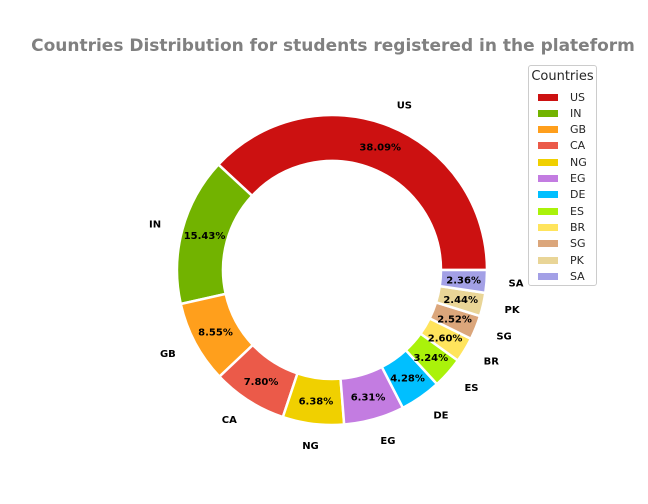 The height and width of the screenshot is (504, 648). Describe the element at coordinates (577, 276) in the screenshot. I see `legend-label: SA` at that location.